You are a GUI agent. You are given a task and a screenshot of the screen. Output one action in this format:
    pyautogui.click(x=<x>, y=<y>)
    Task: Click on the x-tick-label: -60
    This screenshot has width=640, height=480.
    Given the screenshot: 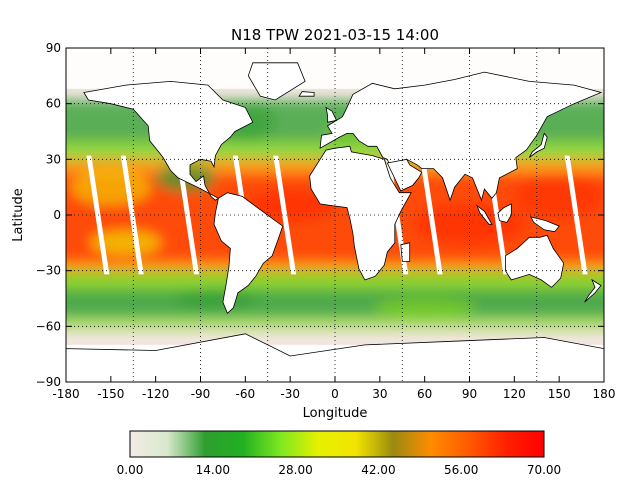 What is the action you would take?
    pyautogui.click(x=246, y=394)
    